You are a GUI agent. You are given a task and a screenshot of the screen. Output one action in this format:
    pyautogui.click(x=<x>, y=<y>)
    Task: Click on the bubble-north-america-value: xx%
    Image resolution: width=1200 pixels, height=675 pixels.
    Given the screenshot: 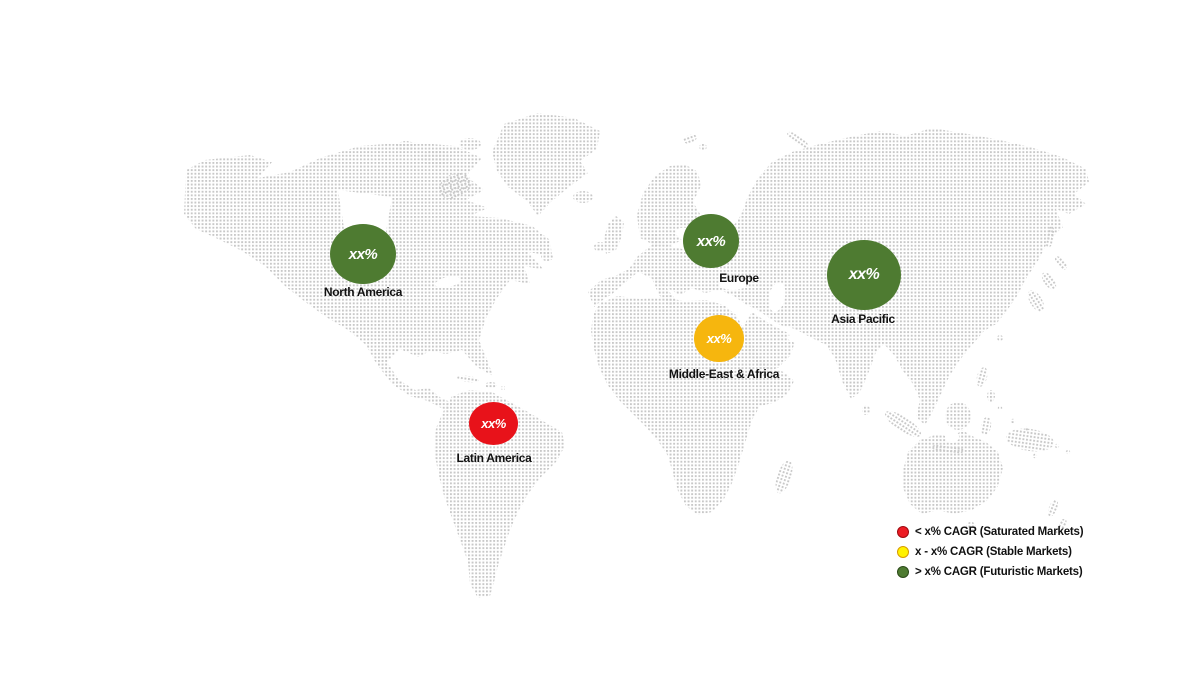 What is the action you would take?
    pyautogui.click(x=363, y=254)
    